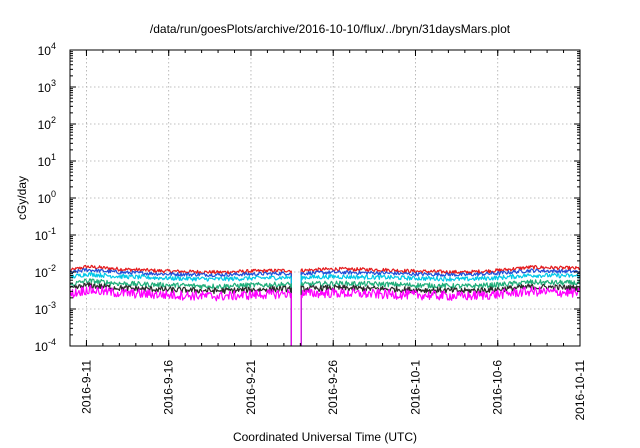 The width and height of the screenshot is (640, 448). I want to click on x-tick-label: 2016-9-26, so click(333, 387).